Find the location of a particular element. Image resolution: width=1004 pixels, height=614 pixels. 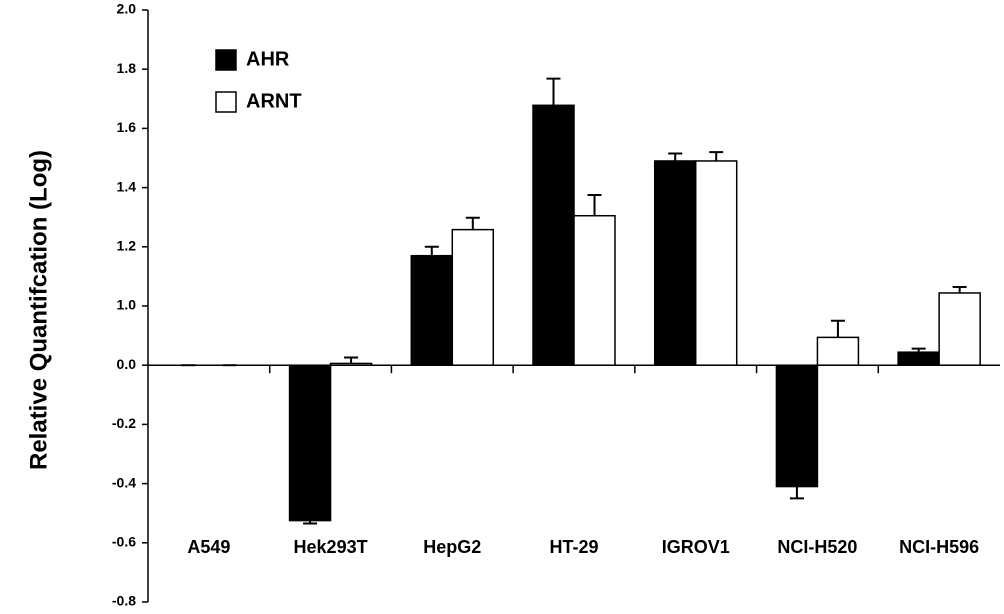

y-tick-label: 1.2 is located at coordinates (127, 246).